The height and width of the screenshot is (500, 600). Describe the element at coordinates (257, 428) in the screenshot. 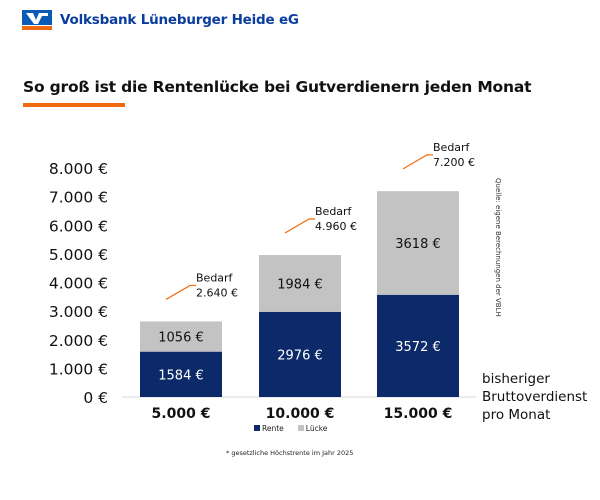

I see `legend-swatch-rente` at that location.